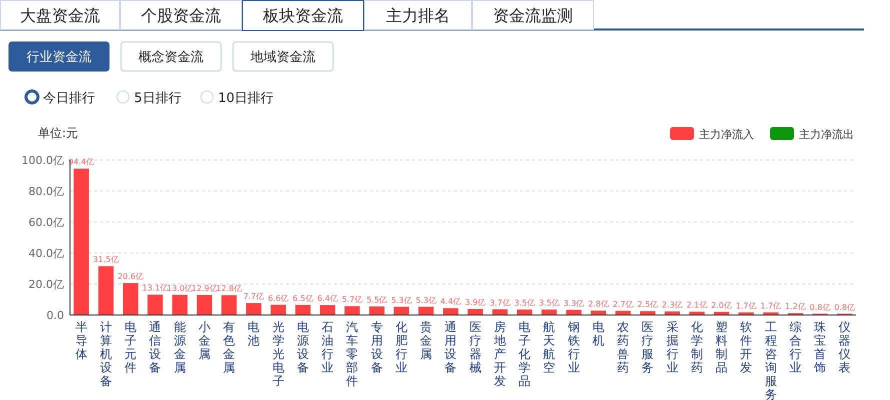 The image size is (890, 400). What do you see at coordinates (229, 347) in the screenshot?
I see `x-tick-label: 有色金属` at bounding box center [229, 347].